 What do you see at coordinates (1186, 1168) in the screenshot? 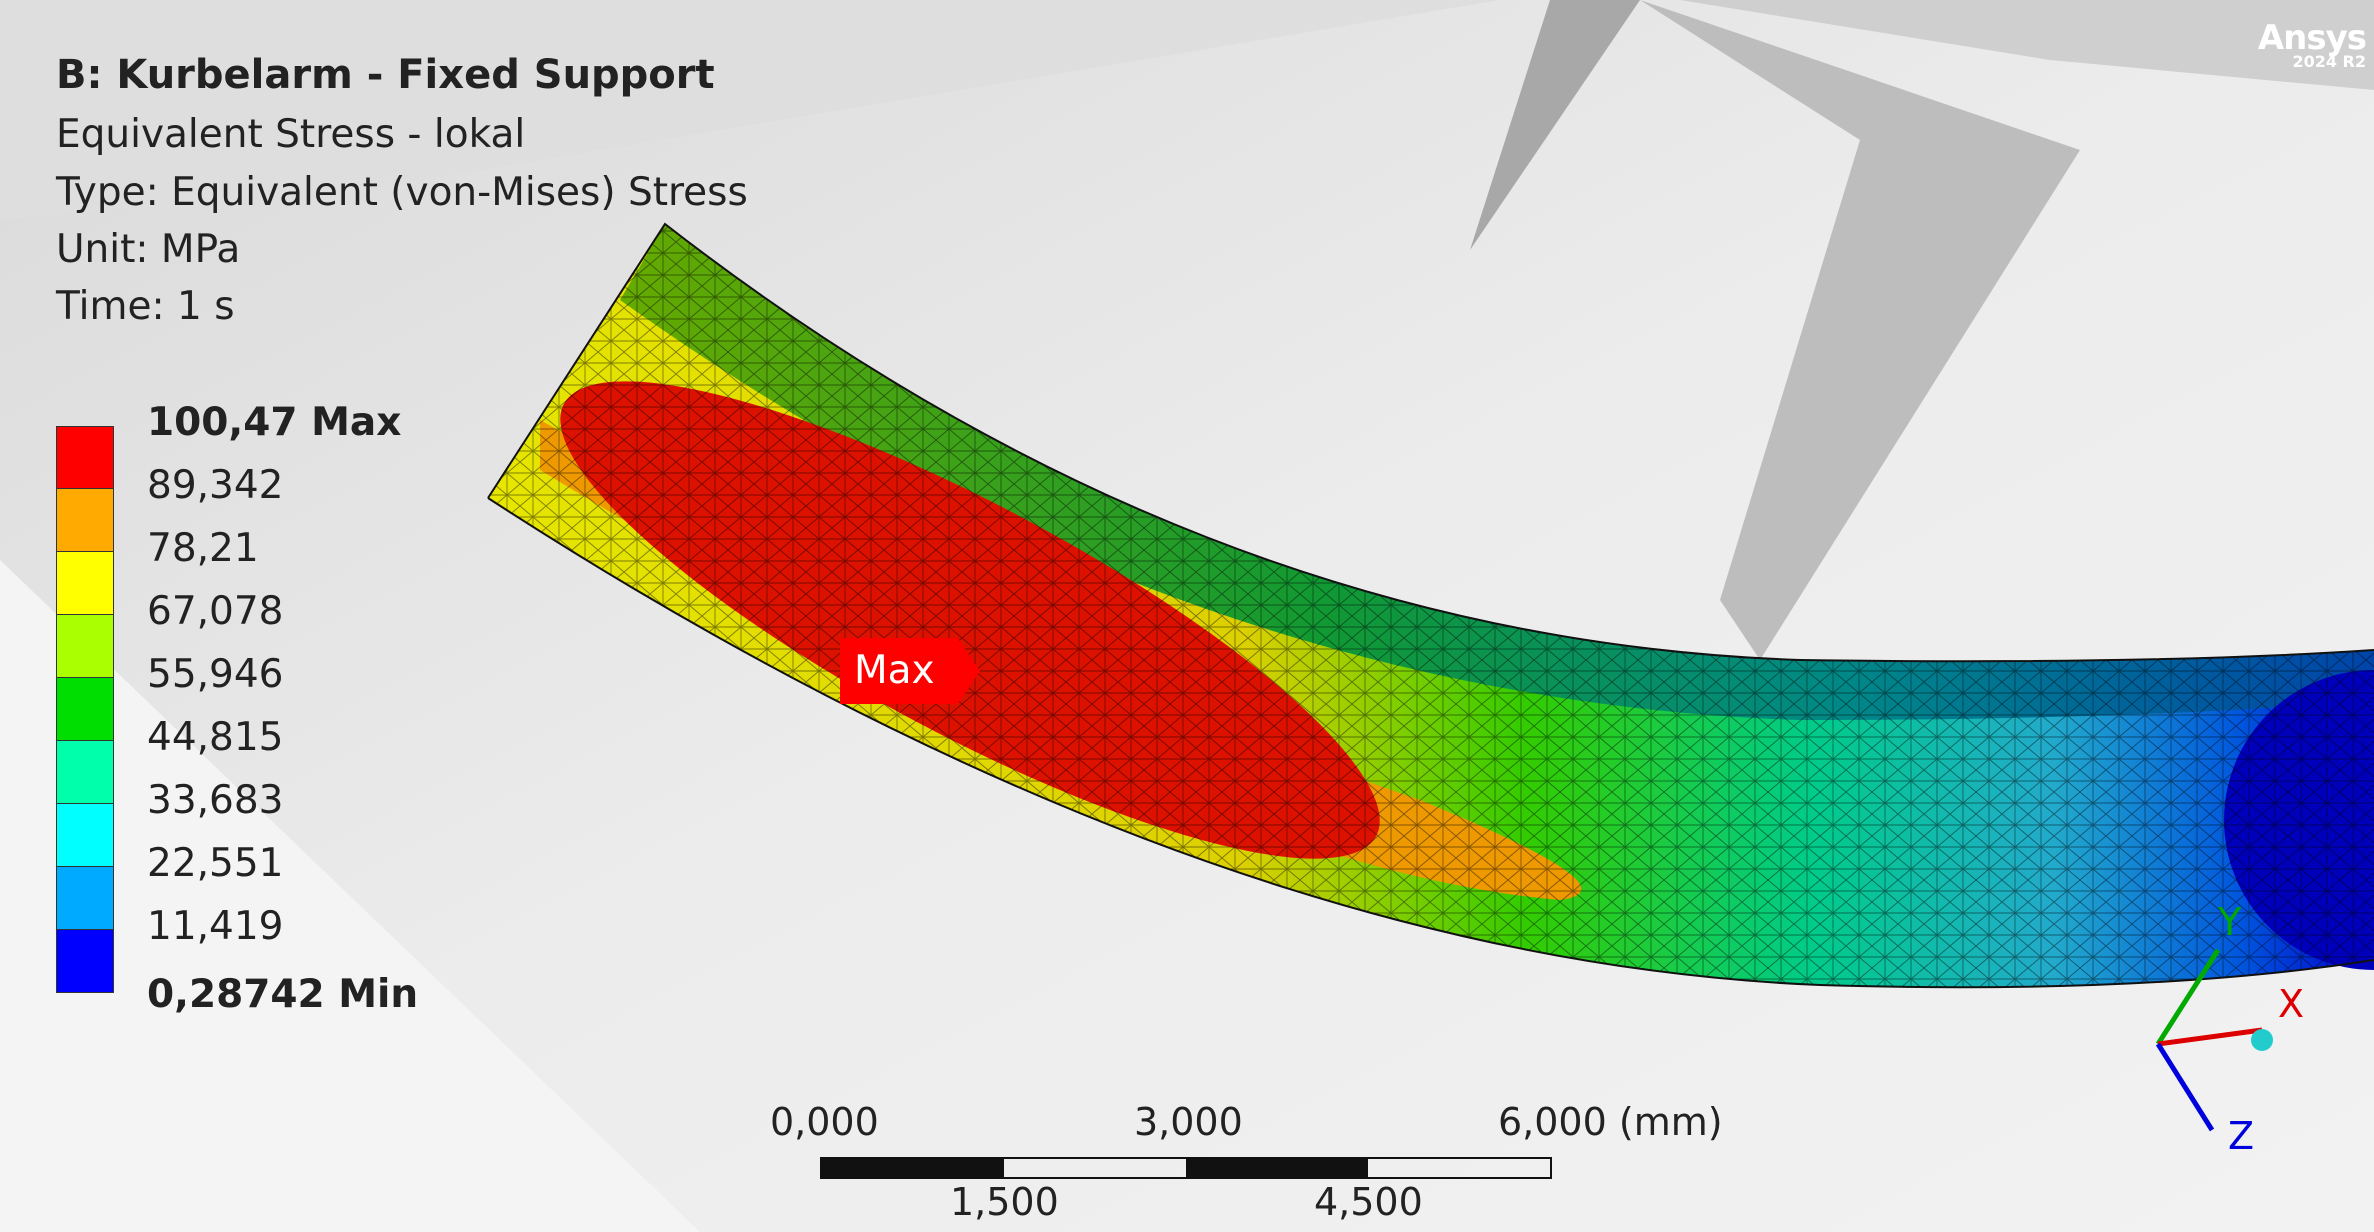
I see `scale-bar` at bounding box center [1186, 1168].